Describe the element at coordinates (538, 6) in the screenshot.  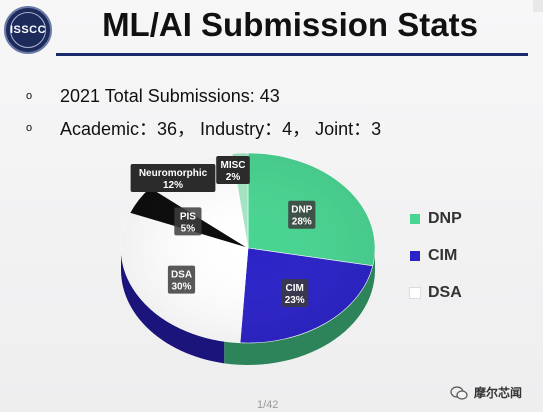
I see `corner-mark` at that location.